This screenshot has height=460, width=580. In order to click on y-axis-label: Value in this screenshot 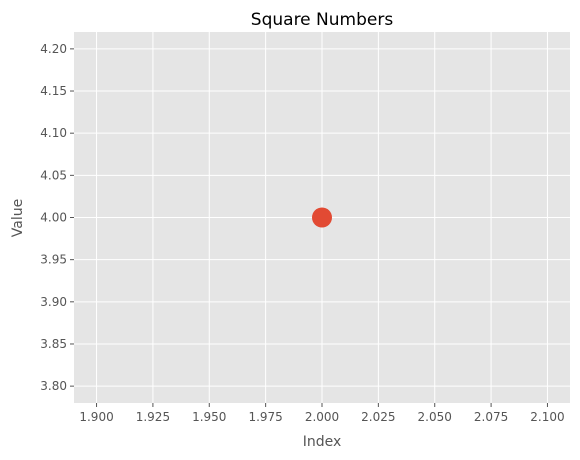, I will do `click(18, 218)`.